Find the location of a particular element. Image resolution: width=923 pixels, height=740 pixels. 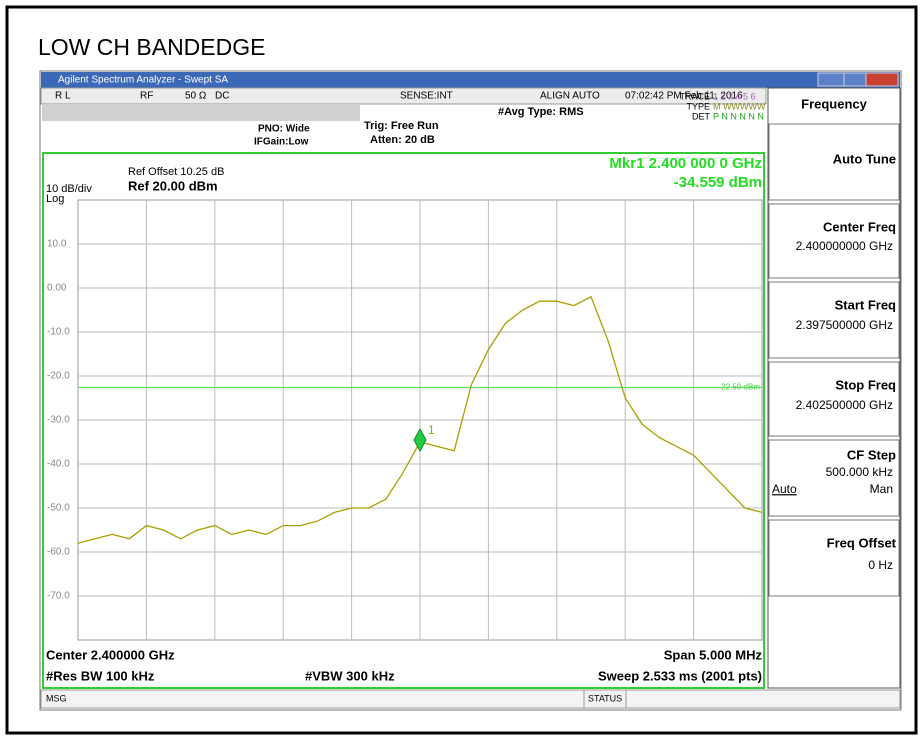

ifgain: IFGain:Low is located at coordinates (281, 142).